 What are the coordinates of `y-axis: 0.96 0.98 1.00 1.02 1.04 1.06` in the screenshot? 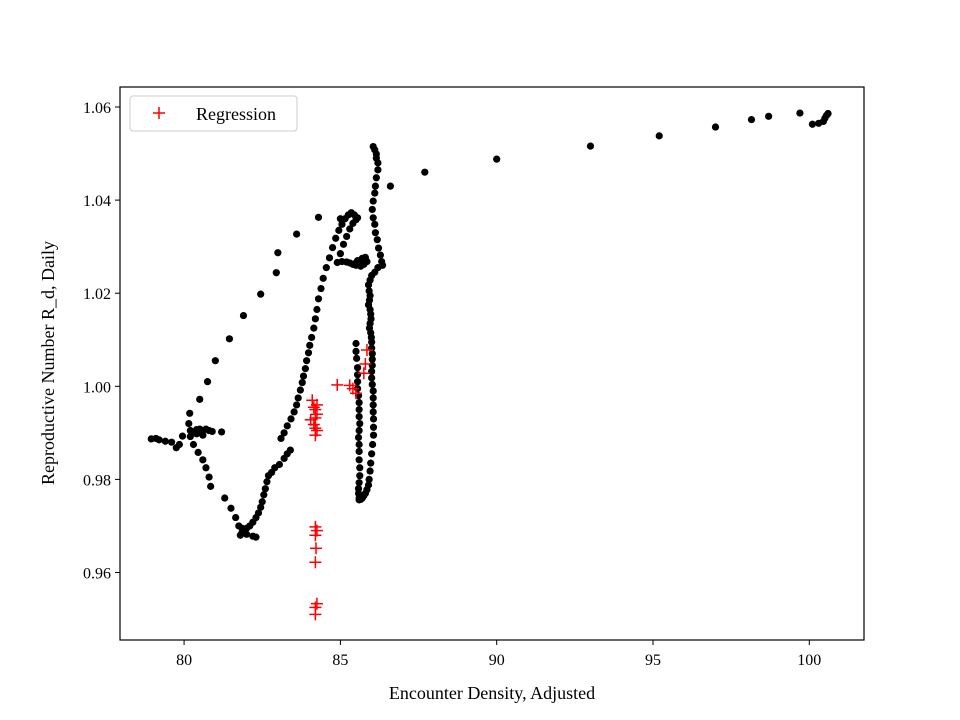 It's located at (101, 341).